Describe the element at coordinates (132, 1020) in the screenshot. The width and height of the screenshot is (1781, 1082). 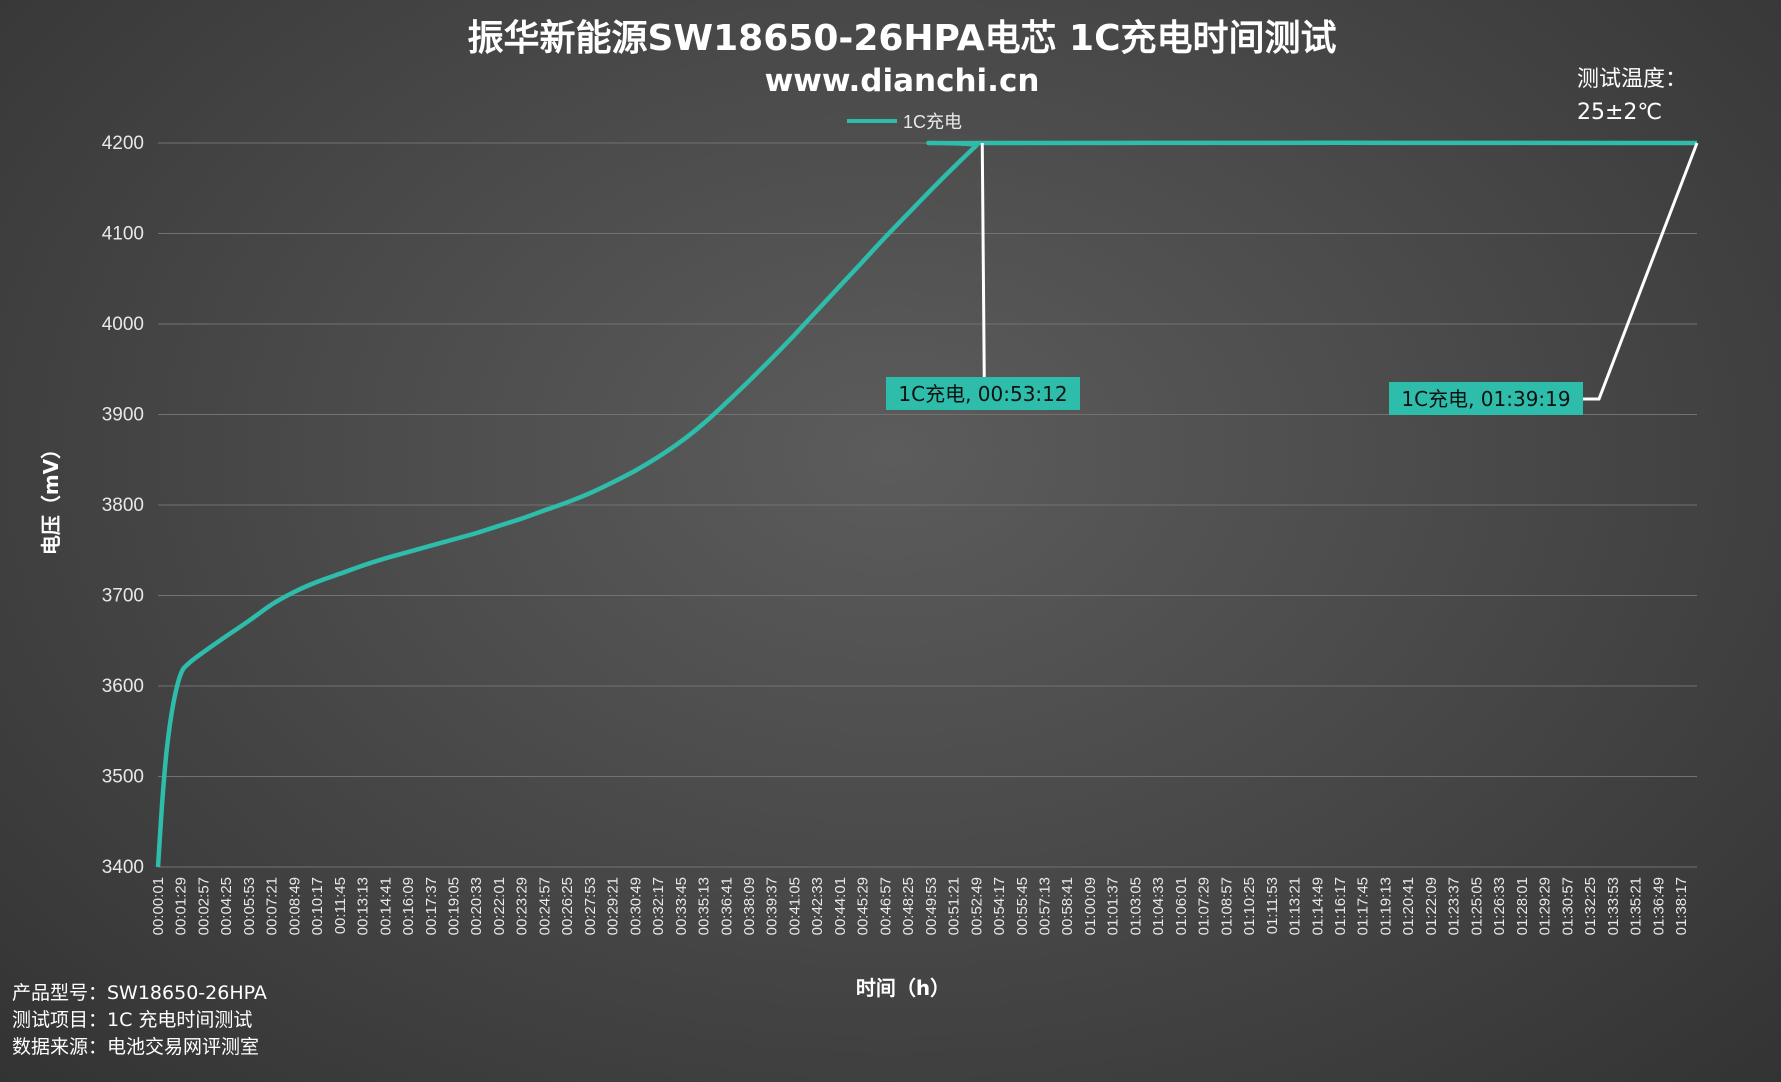
I see `footer-item: 测试项目：1C 充电时间测试` at that location.